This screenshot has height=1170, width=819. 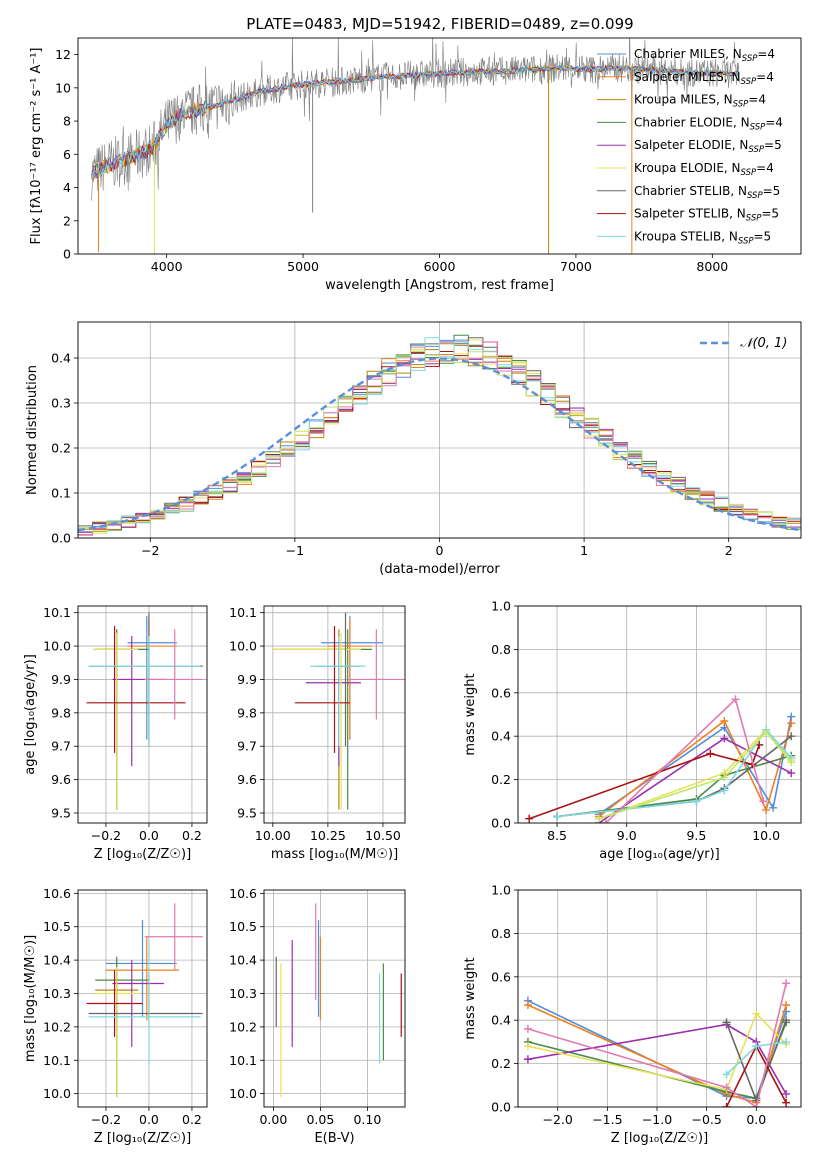 I want to click on y-axis-label: Flux [fλ10⁻¹⁷ erg cm⁻² s⁻¹ A⁻¹], so click(x=36, y=146).